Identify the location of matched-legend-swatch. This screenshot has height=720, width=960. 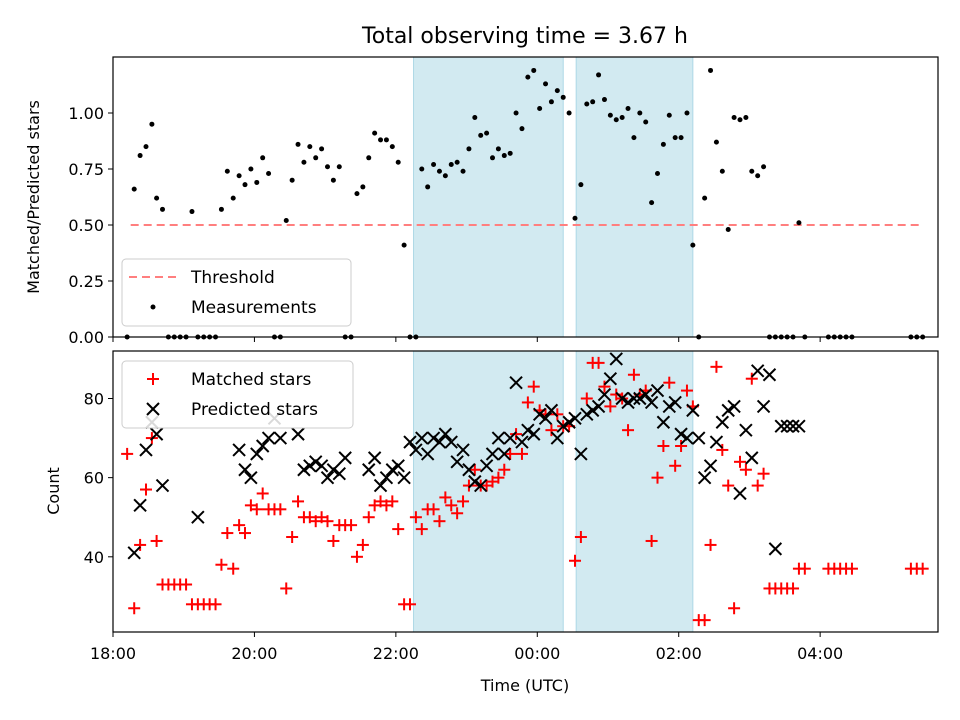
(153, 379).